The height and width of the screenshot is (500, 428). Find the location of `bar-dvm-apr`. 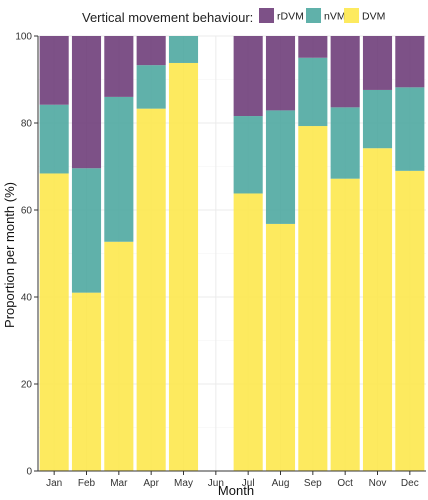

bar-dvm-apr is located at coordinates (151, 290).